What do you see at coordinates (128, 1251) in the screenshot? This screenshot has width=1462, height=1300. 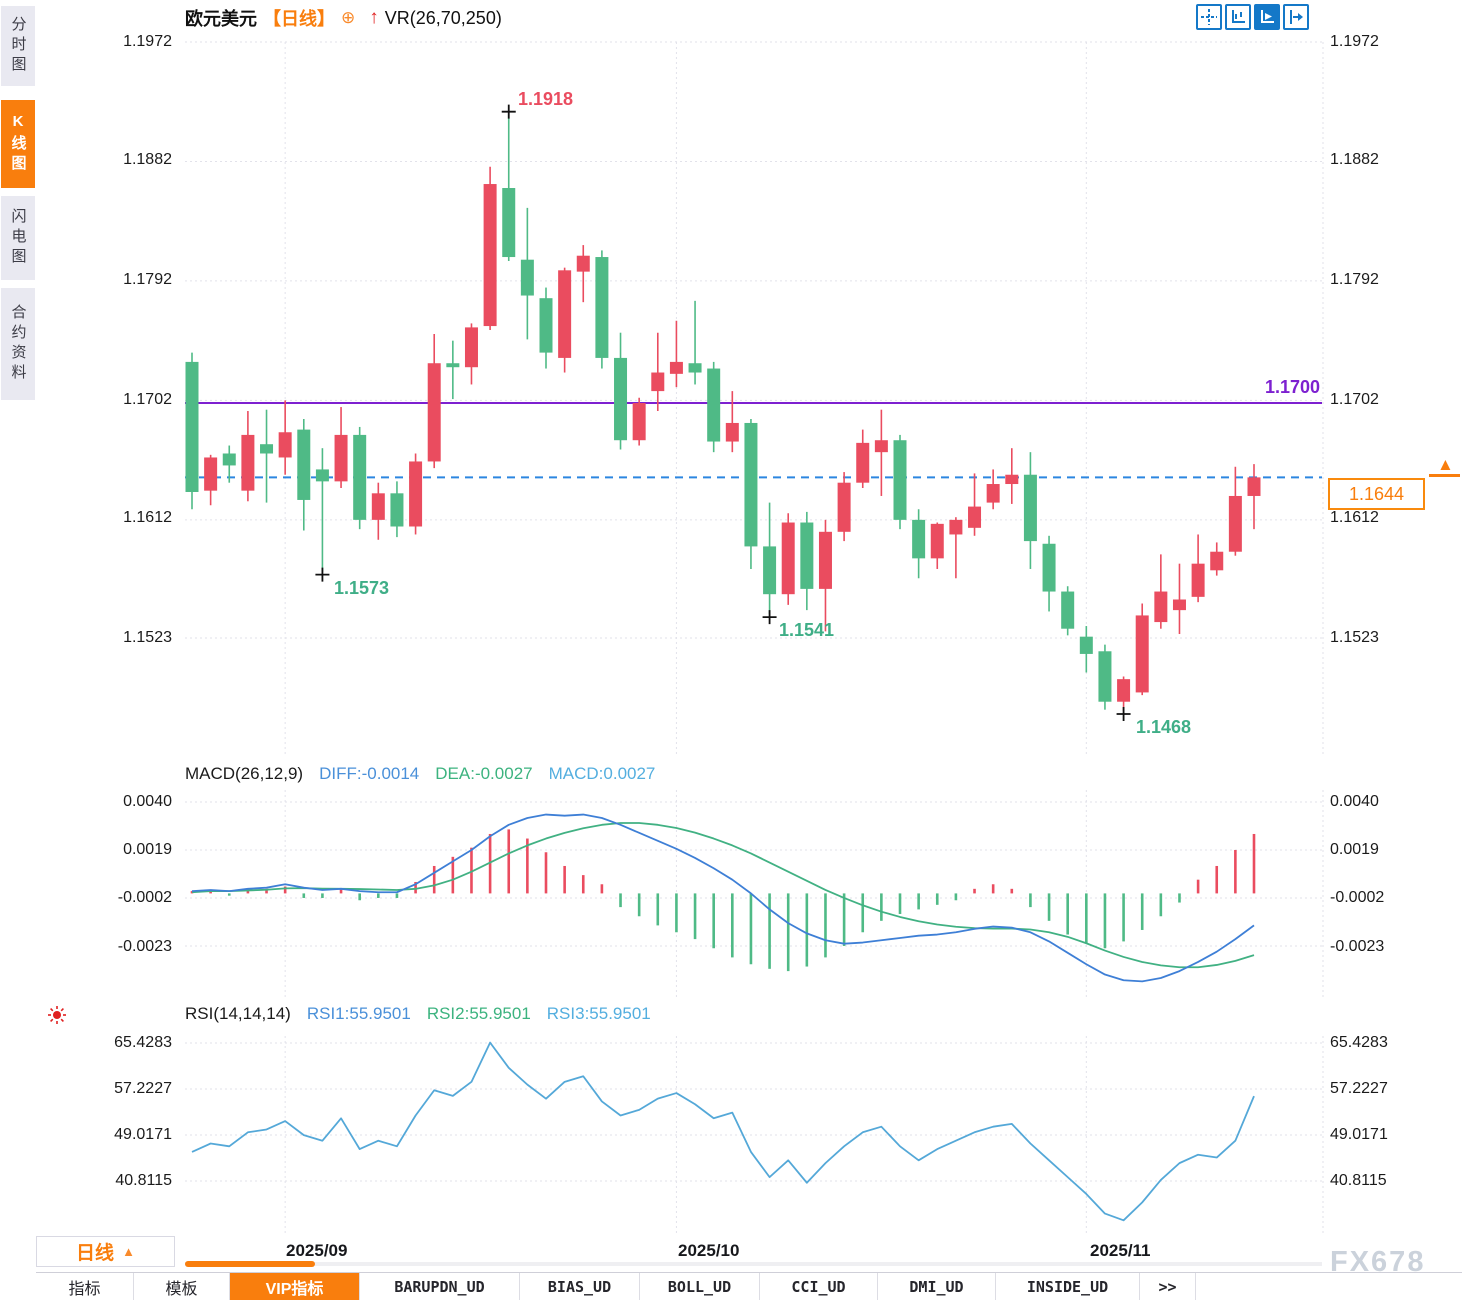 I see `chevron-up-icon: ▲` at bounding box center [128, 1251].